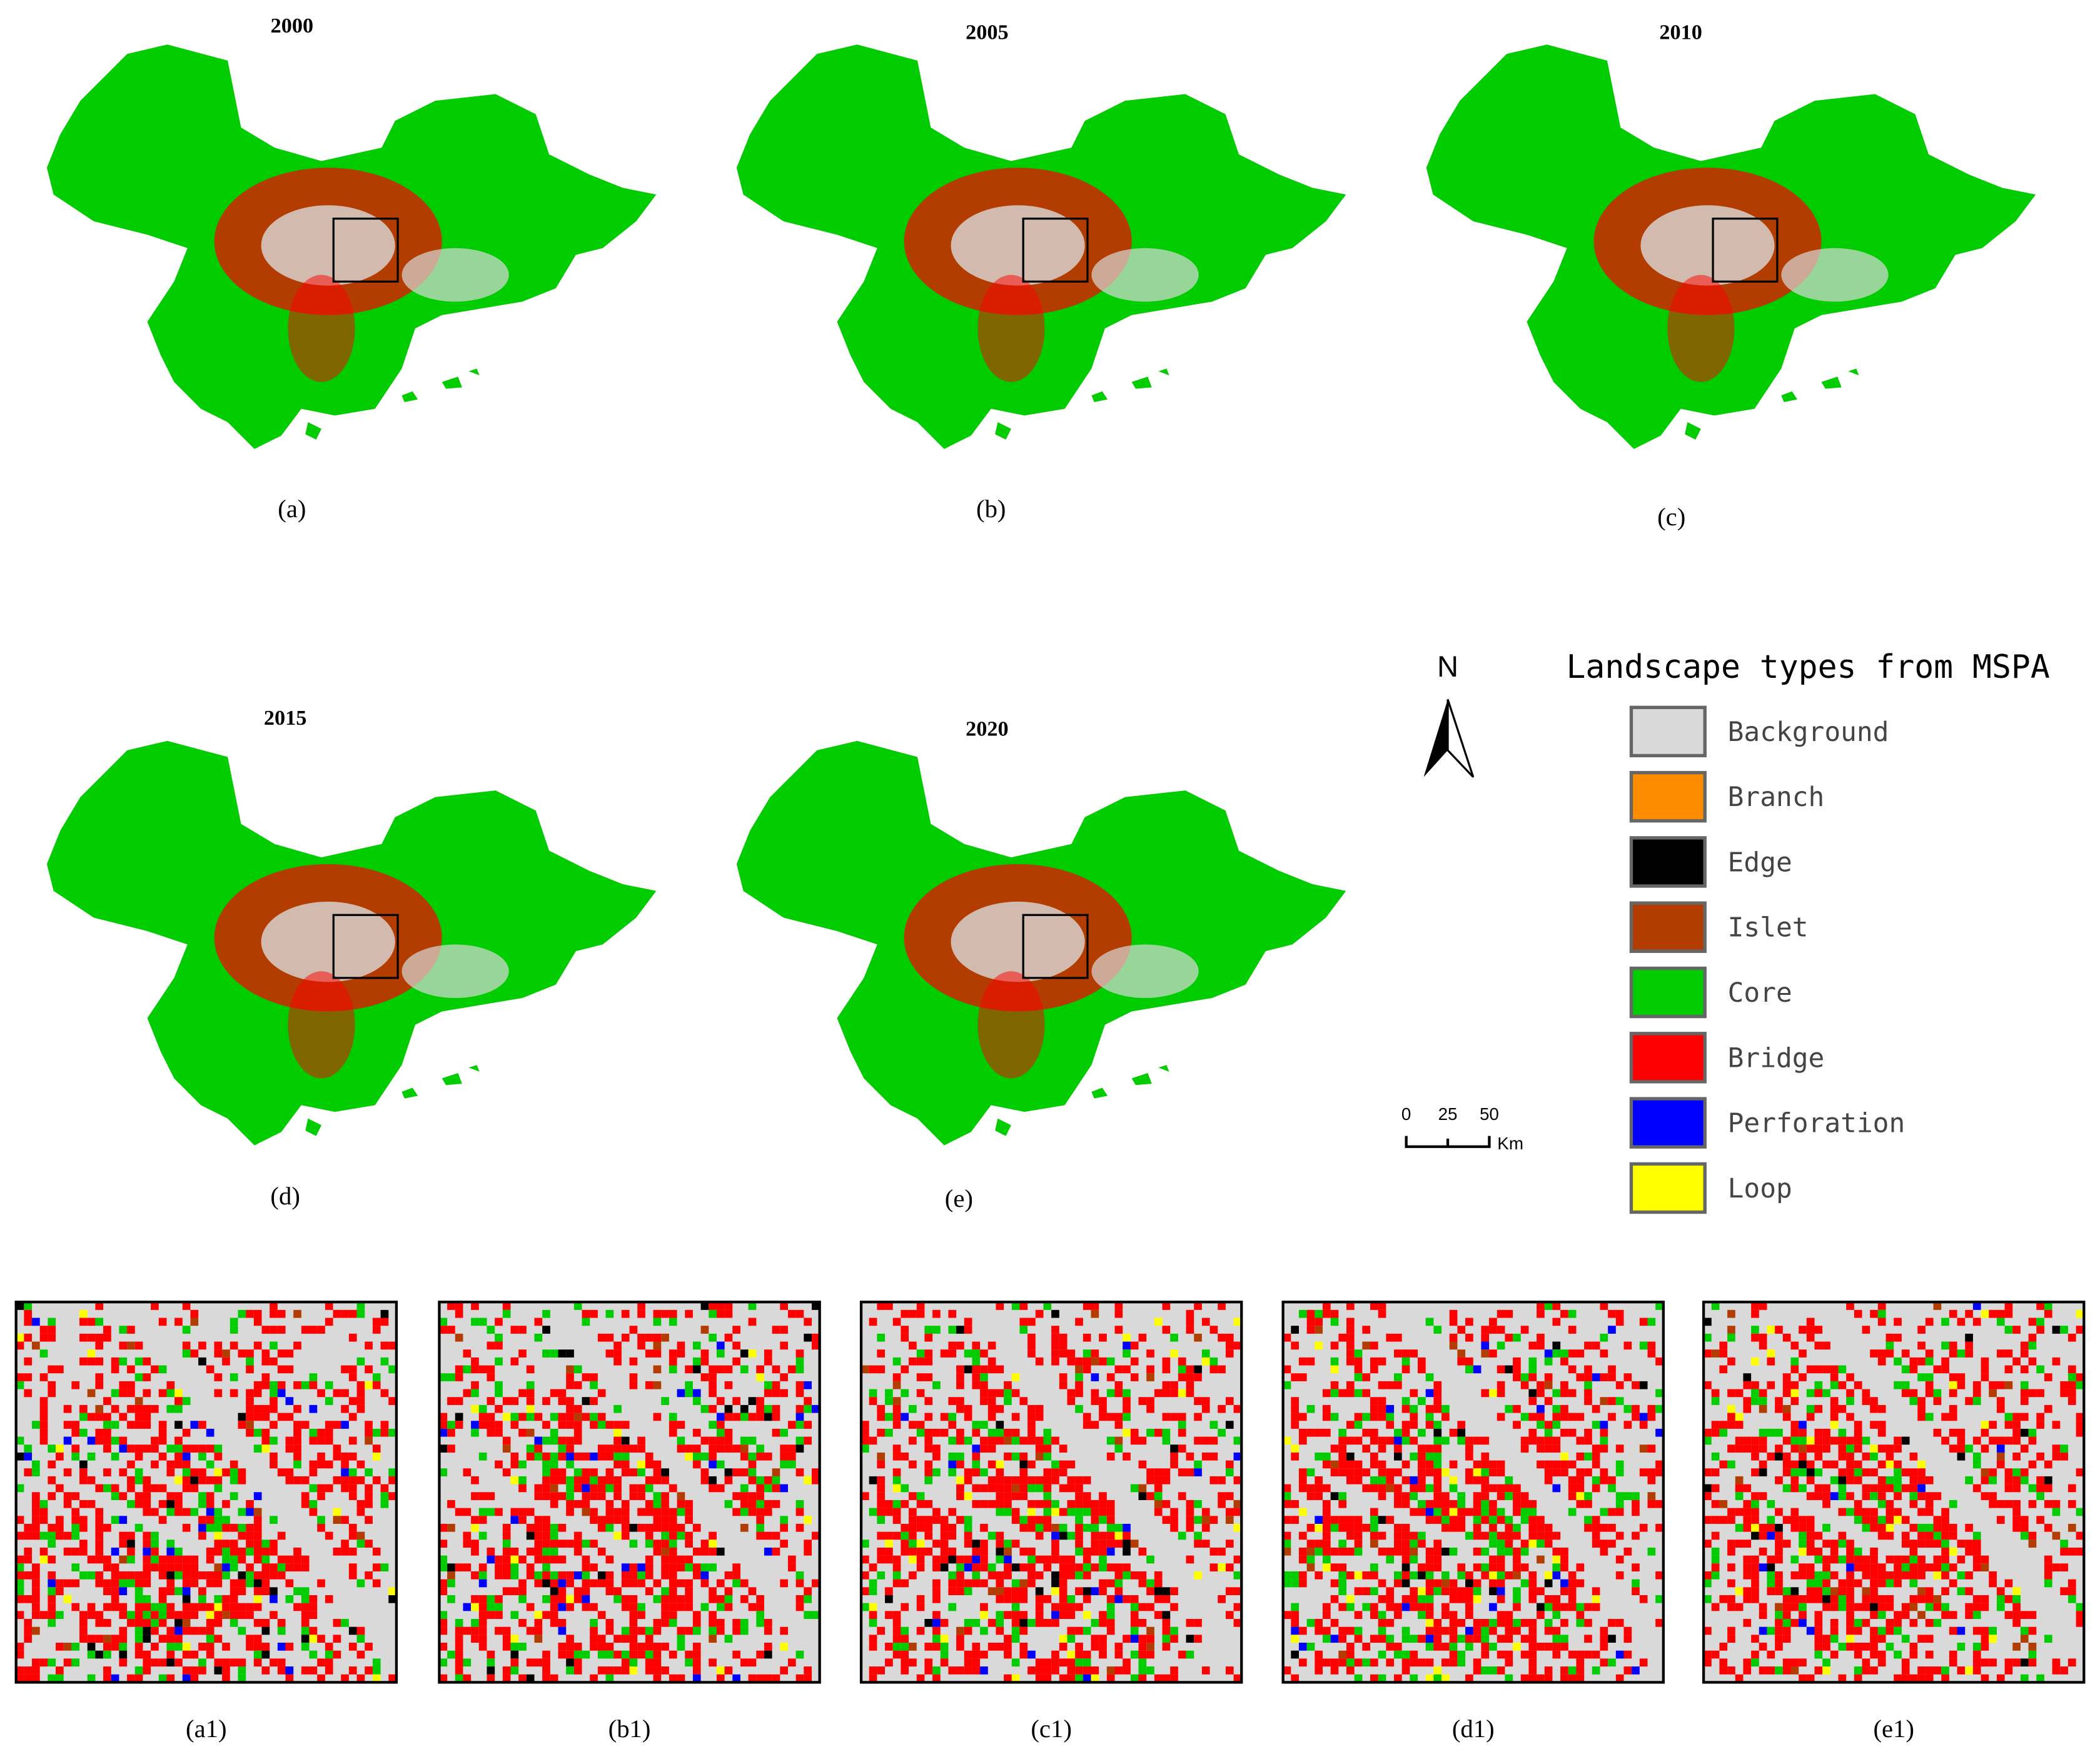 This screenshot has height=1759, width=2100. Describe the element at coordinates (1473, 1492) in the screenshot. I see `detail-frame` at that location.